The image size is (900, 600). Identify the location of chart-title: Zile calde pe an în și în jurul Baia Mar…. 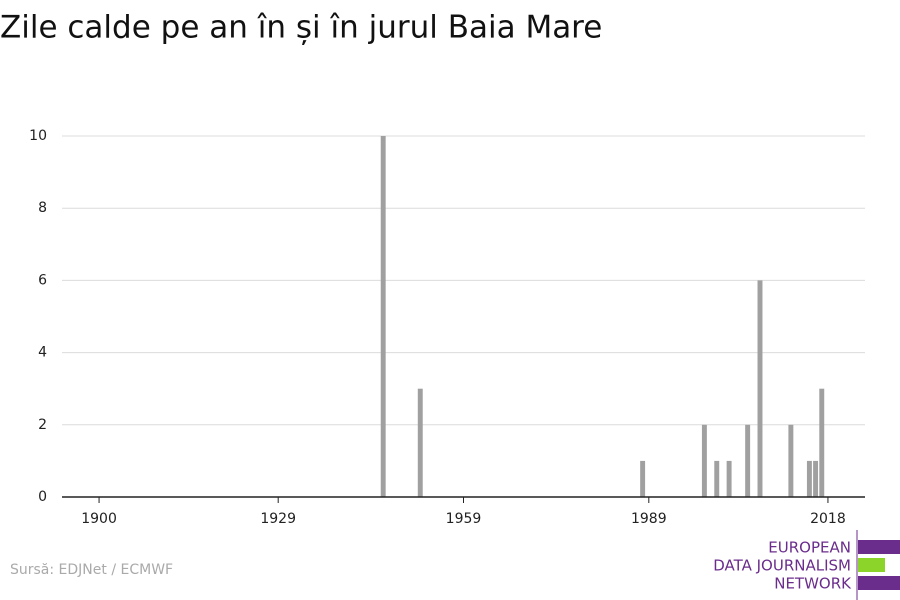
(301, 28).